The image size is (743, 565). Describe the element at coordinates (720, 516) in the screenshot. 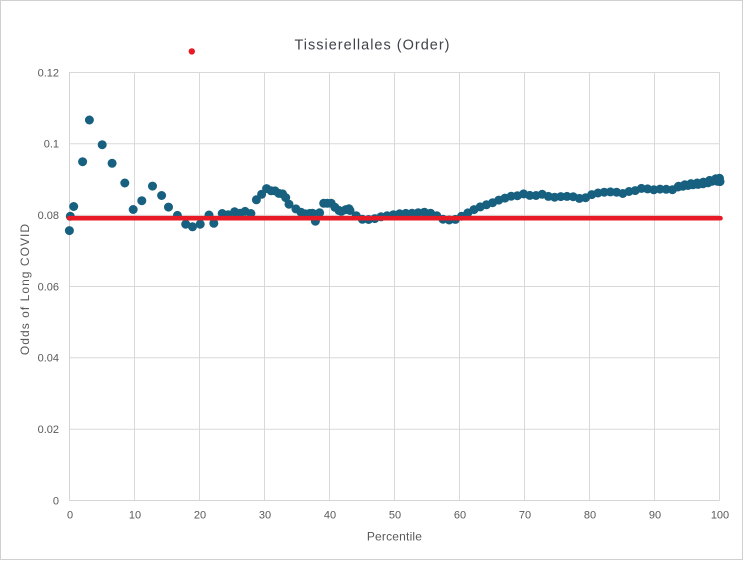

I see `svg-text: 100` at that location.